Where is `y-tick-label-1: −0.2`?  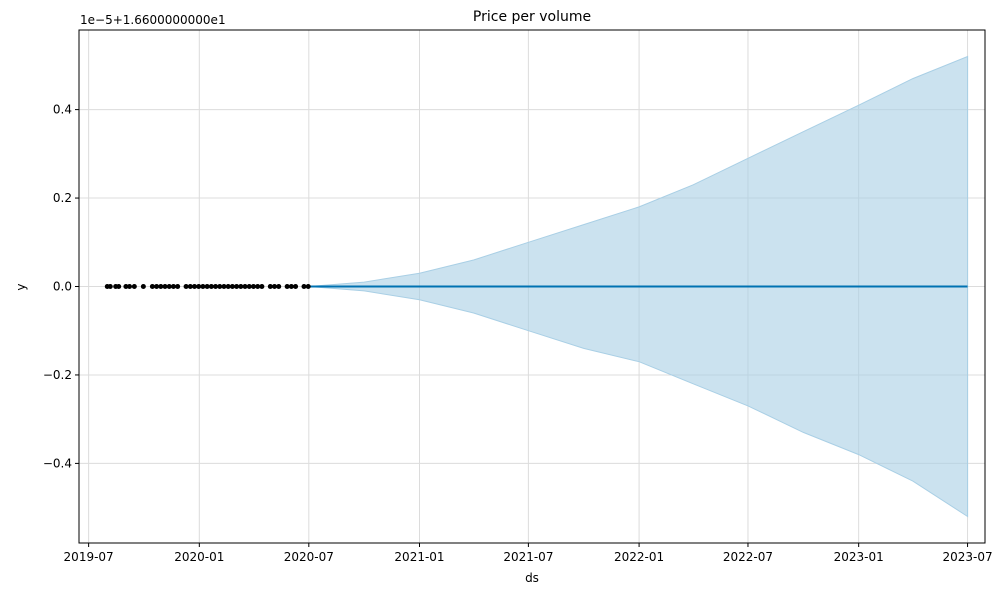
y-tick-label-1: −0.2 is located at coordinates (57, 375).